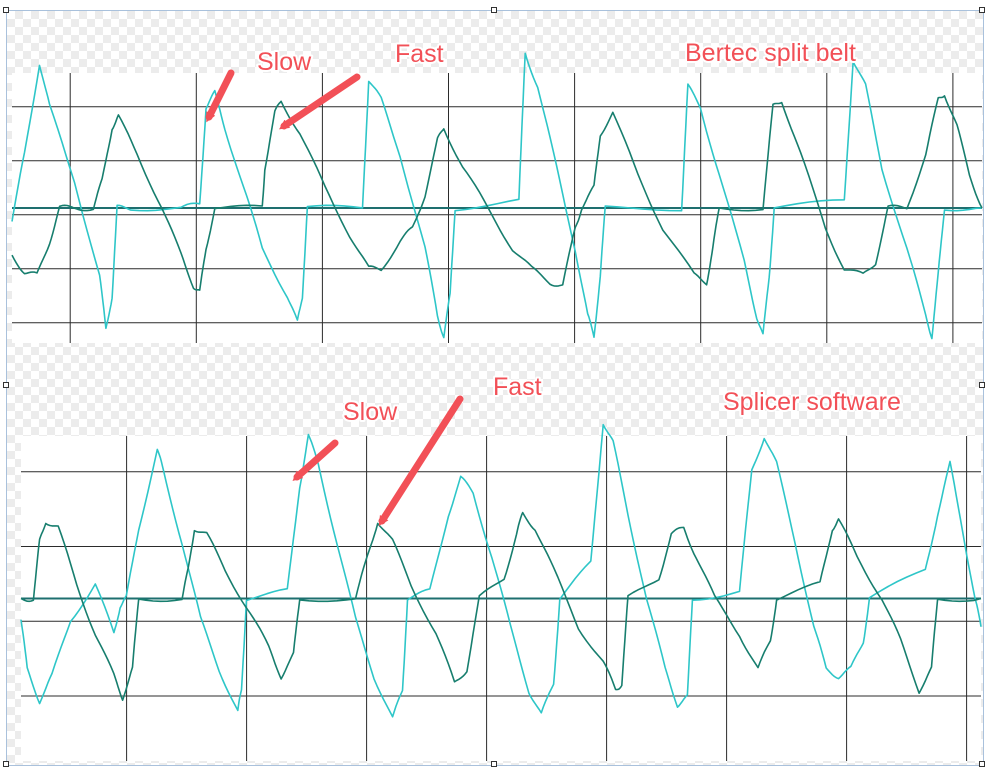 This screenshot has height=778, width=992. Describe the element at coordinates (517, 387) in the screenshot. I see `bottom-fast-label: Fast` at that location.